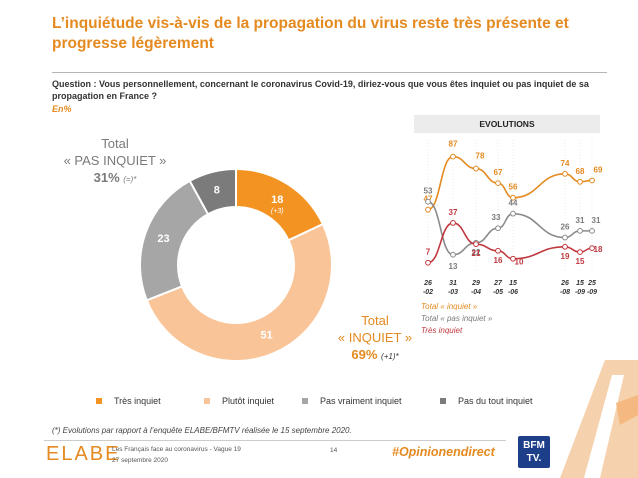 The height and width of the screenshot is (478, 638). What do you see at coordinates (361, 401) in the screenshot?
I see `legend-label: Pas vraiment inquiet` at bounding box center [361, 401].